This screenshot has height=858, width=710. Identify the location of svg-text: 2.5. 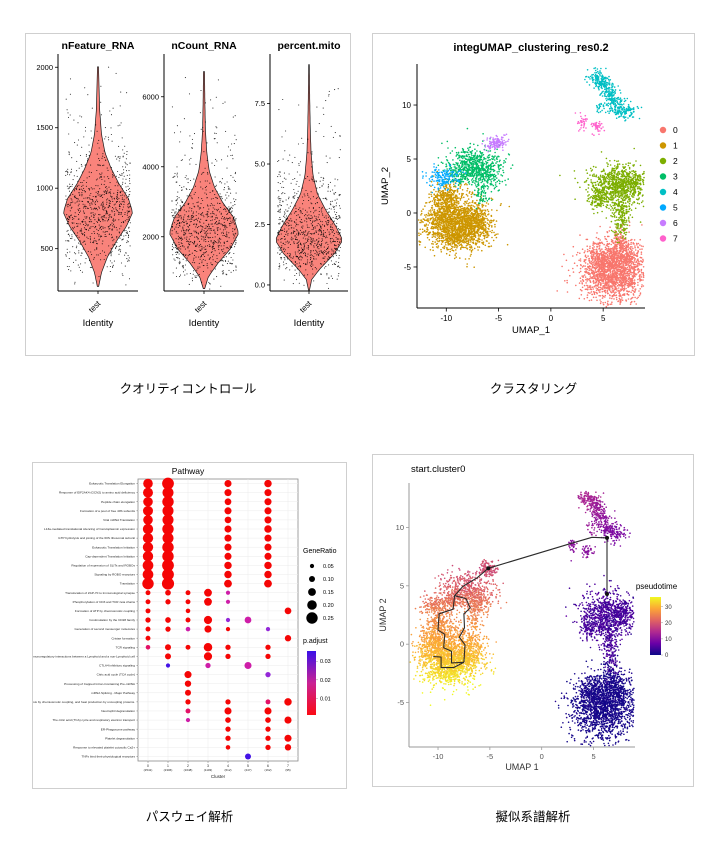
(260, 224).